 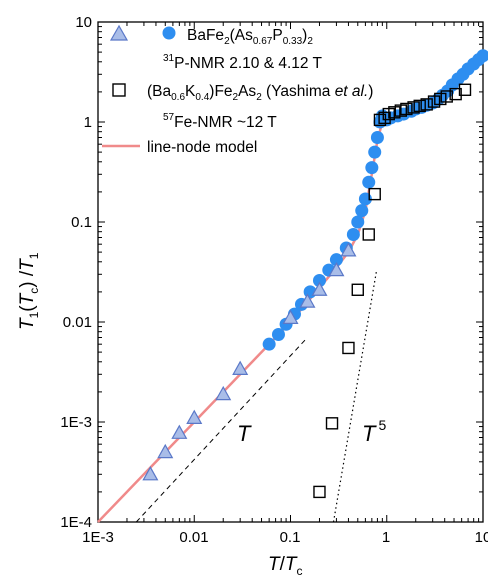 I want to click on guide-line-t, so click(x=221, y=430).